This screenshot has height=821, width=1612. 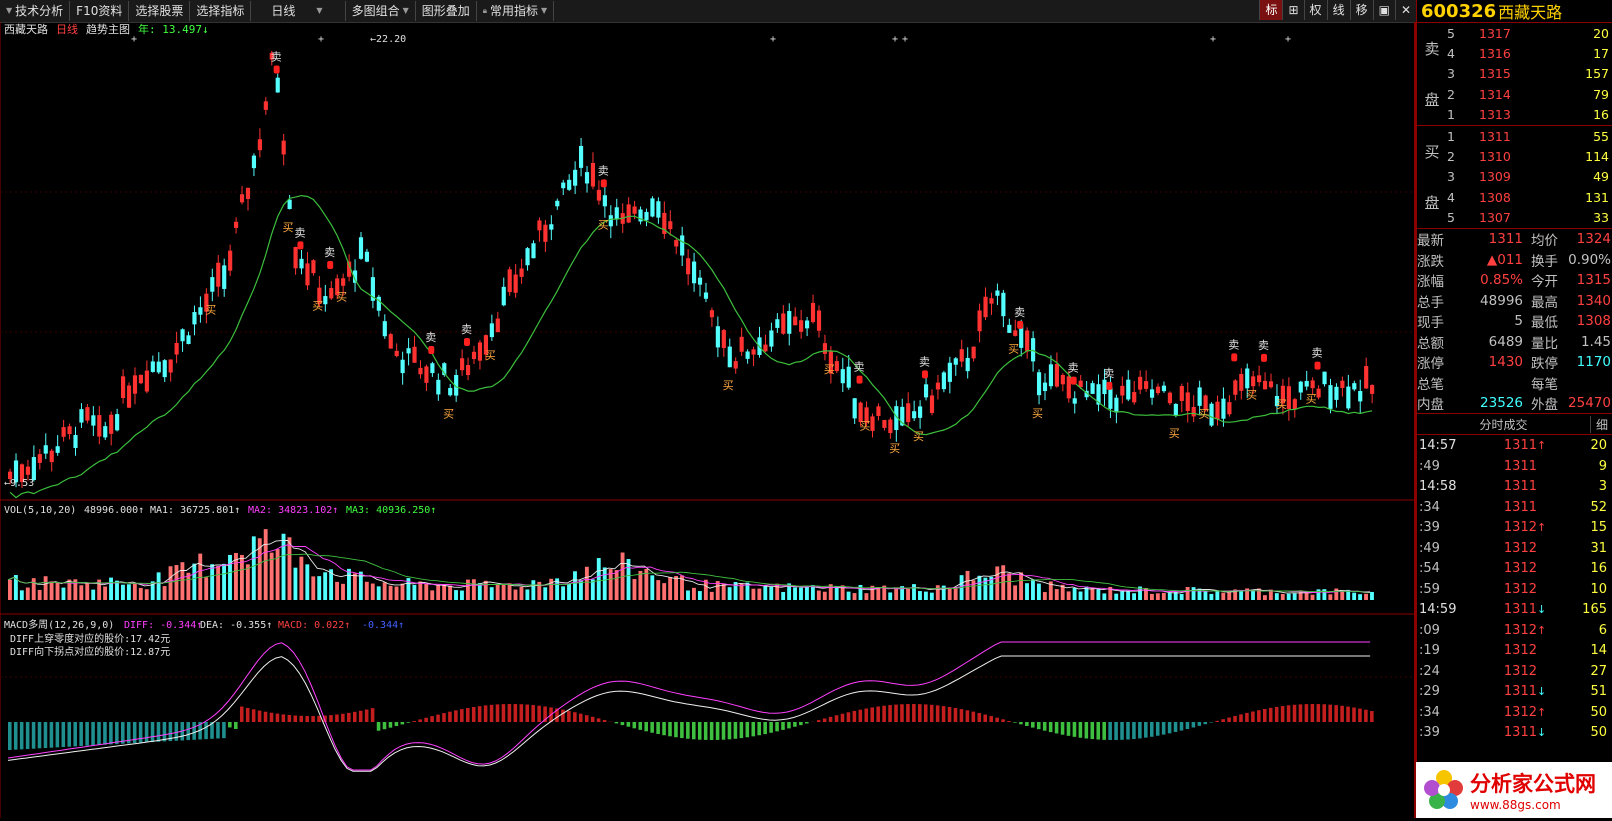 I want to click on dropdown-arrow-icon: ▼, so click(x=319, y=11).